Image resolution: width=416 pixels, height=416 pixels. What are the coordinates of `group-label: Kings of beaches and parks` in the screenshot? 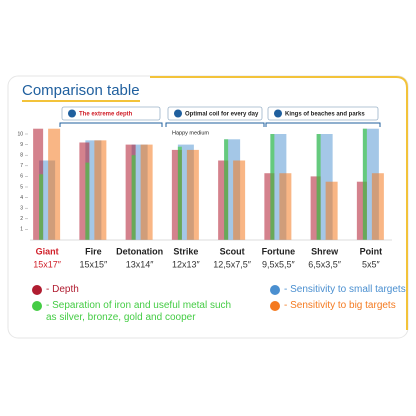 It's located at (325, 115).